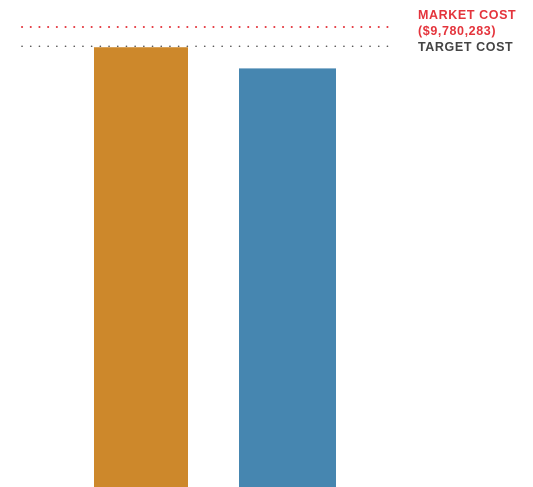  What do you see at coordinates (467, 15) in the screenshot?
I see `market-cost-label: MARKET COST` at bounding box center [467, 15].